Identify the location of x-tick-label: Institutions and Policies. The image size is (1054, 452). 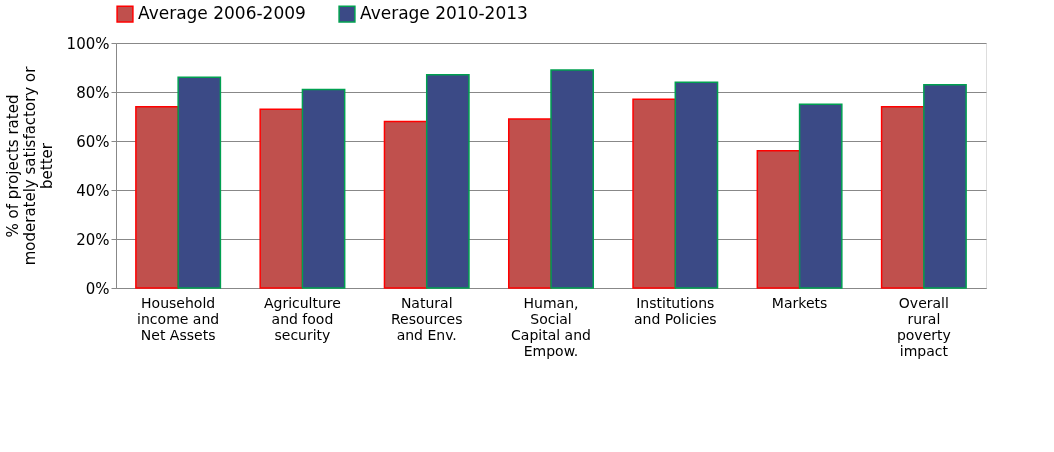
(675, 310).